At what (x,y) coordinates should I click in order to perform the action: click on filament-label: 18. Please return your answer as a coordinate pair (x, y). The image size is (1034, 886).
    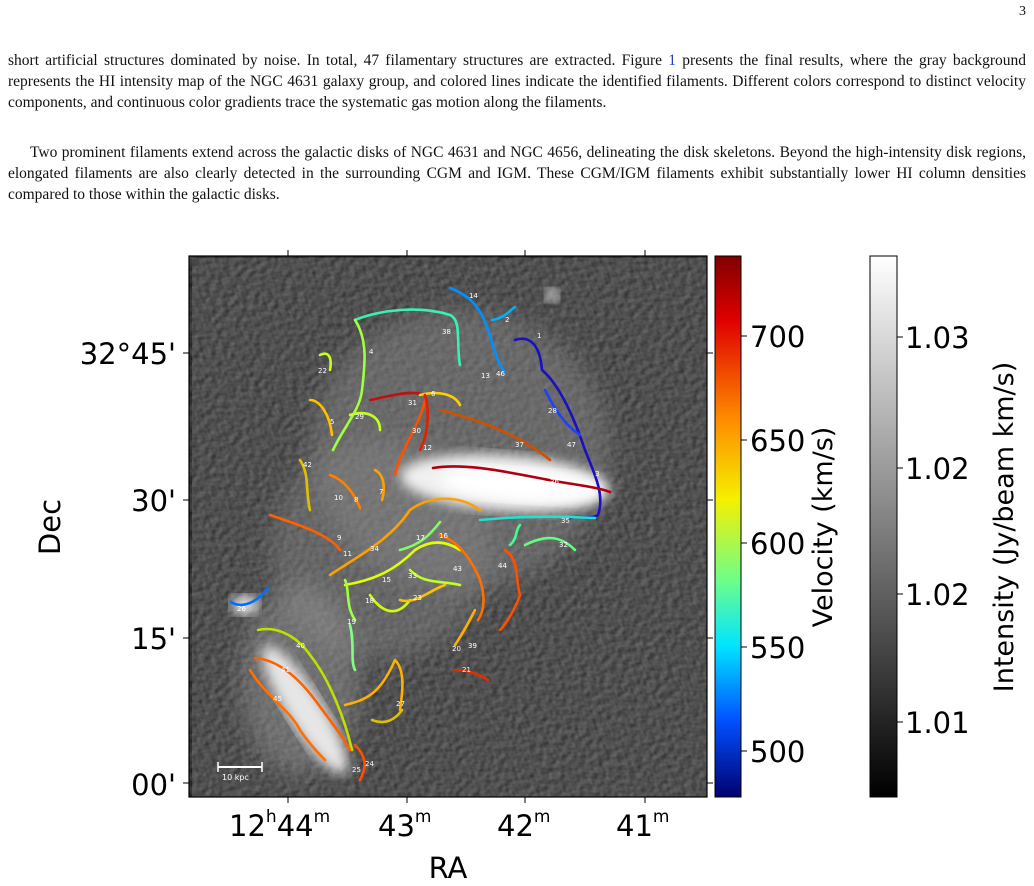
    Looking at the image, I should click on (369, 601).